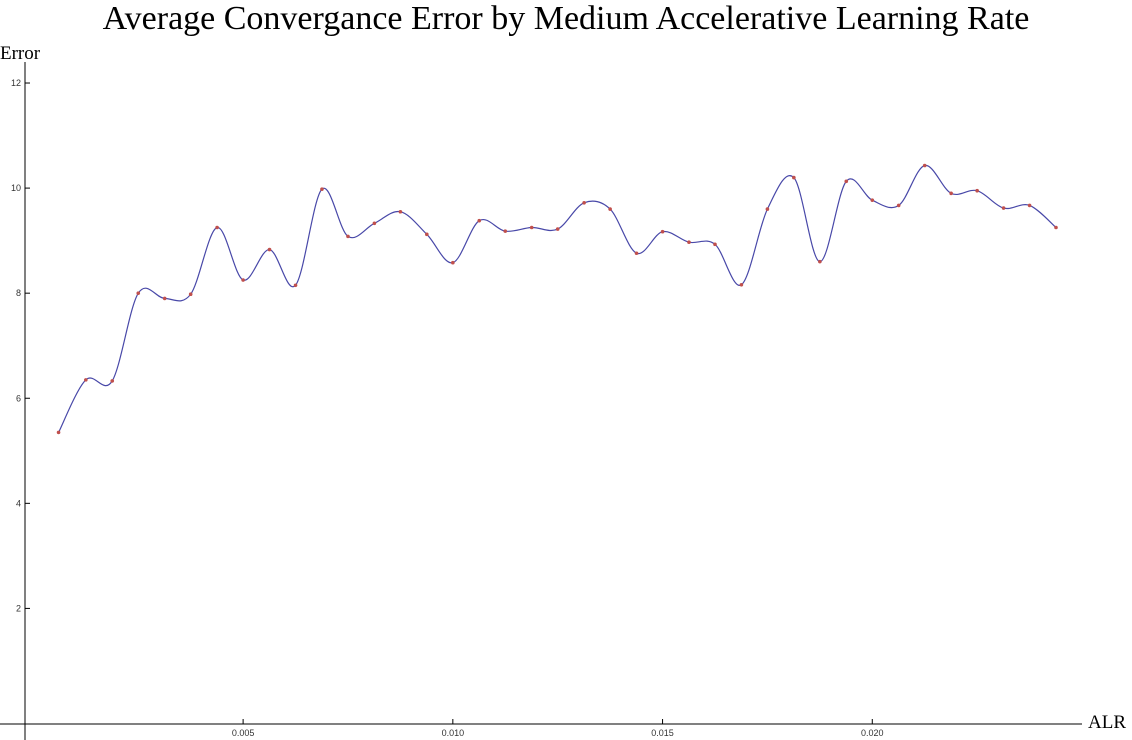 This screenshot has height=740, width=1132. I want to click on x-tick-label: 0.015, so click(662, 733).